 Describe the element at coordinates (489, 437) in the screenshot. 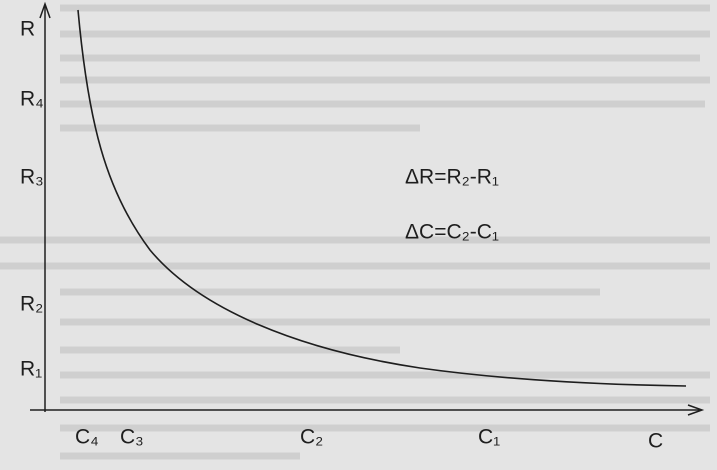

I see `x-tick-label: C₁` at that location.